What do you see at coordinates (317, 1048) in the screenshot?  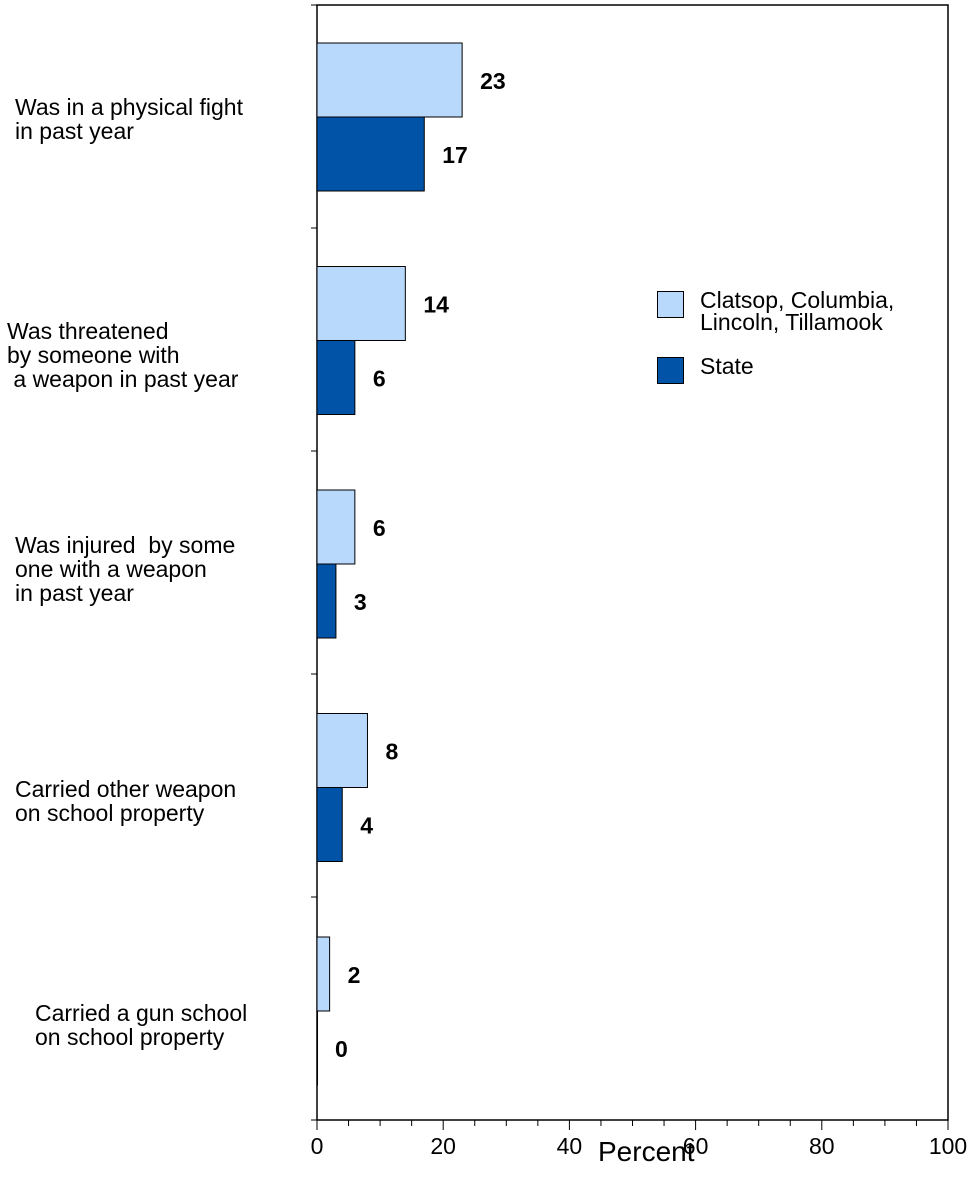 I see `bar-s1-c4` at bounding box center [317, 1048].